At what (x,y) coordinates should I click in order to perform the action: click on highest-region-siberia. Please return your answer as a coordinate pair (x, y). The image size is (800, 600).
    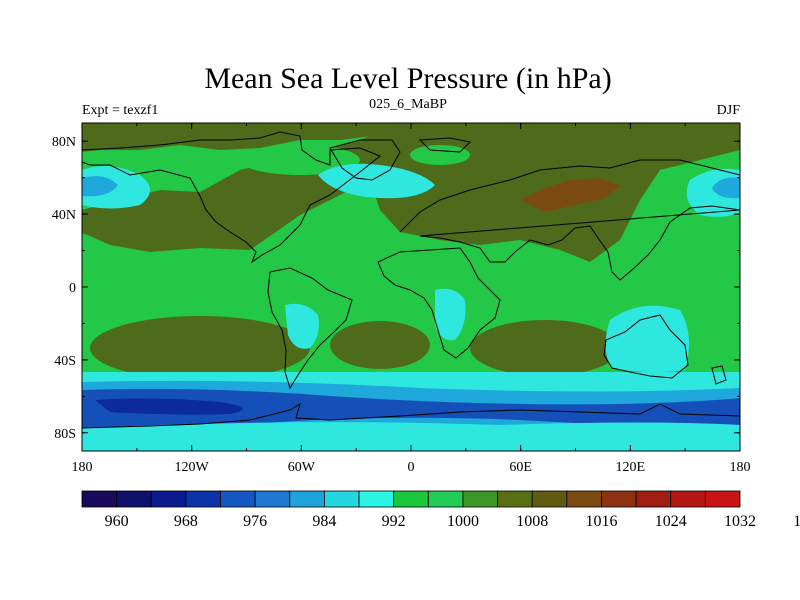
    Looking at the image, I should click on (570, 195).